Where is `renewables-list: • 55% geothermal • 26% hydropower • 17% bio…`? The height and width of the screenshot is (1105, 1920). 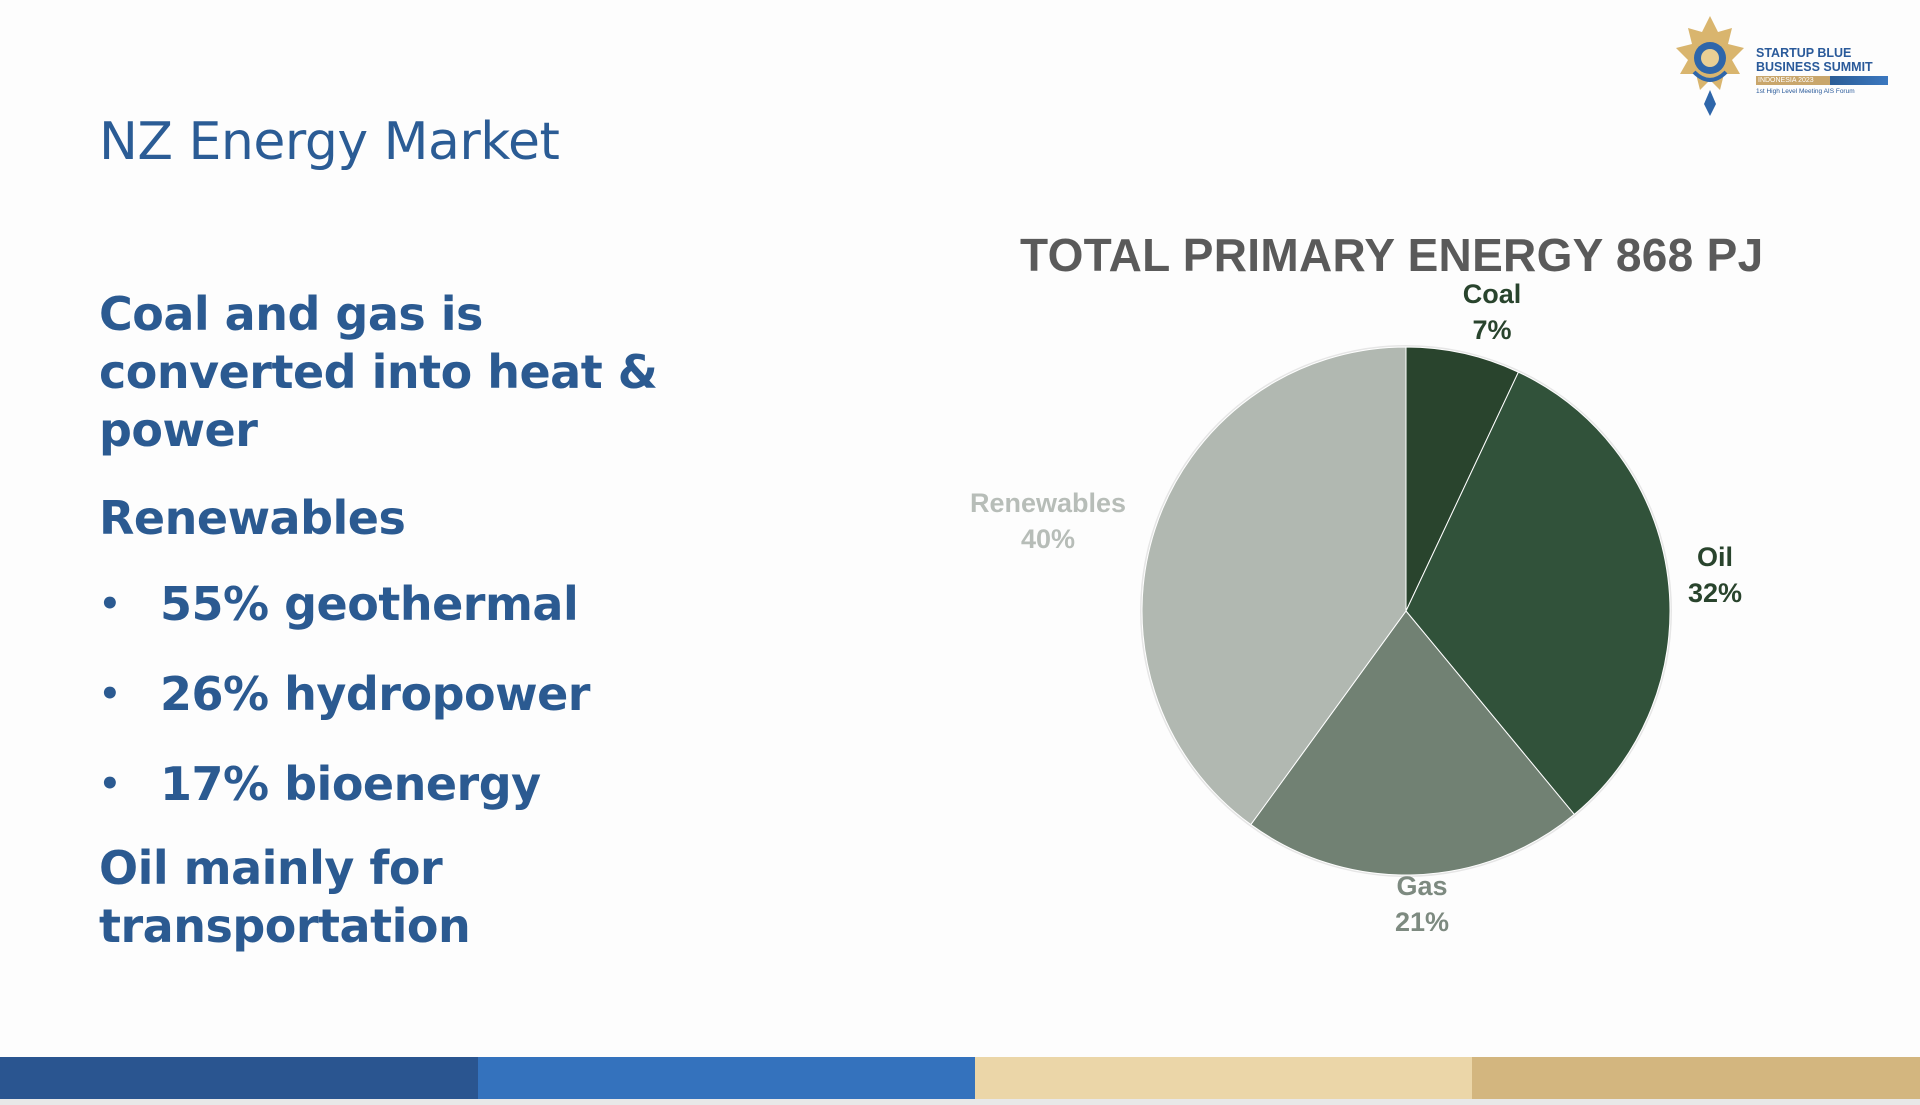 renewables-list: • 55% geothermal • 26% hydropower • 17% bio… is located at coordinates (399, 694).